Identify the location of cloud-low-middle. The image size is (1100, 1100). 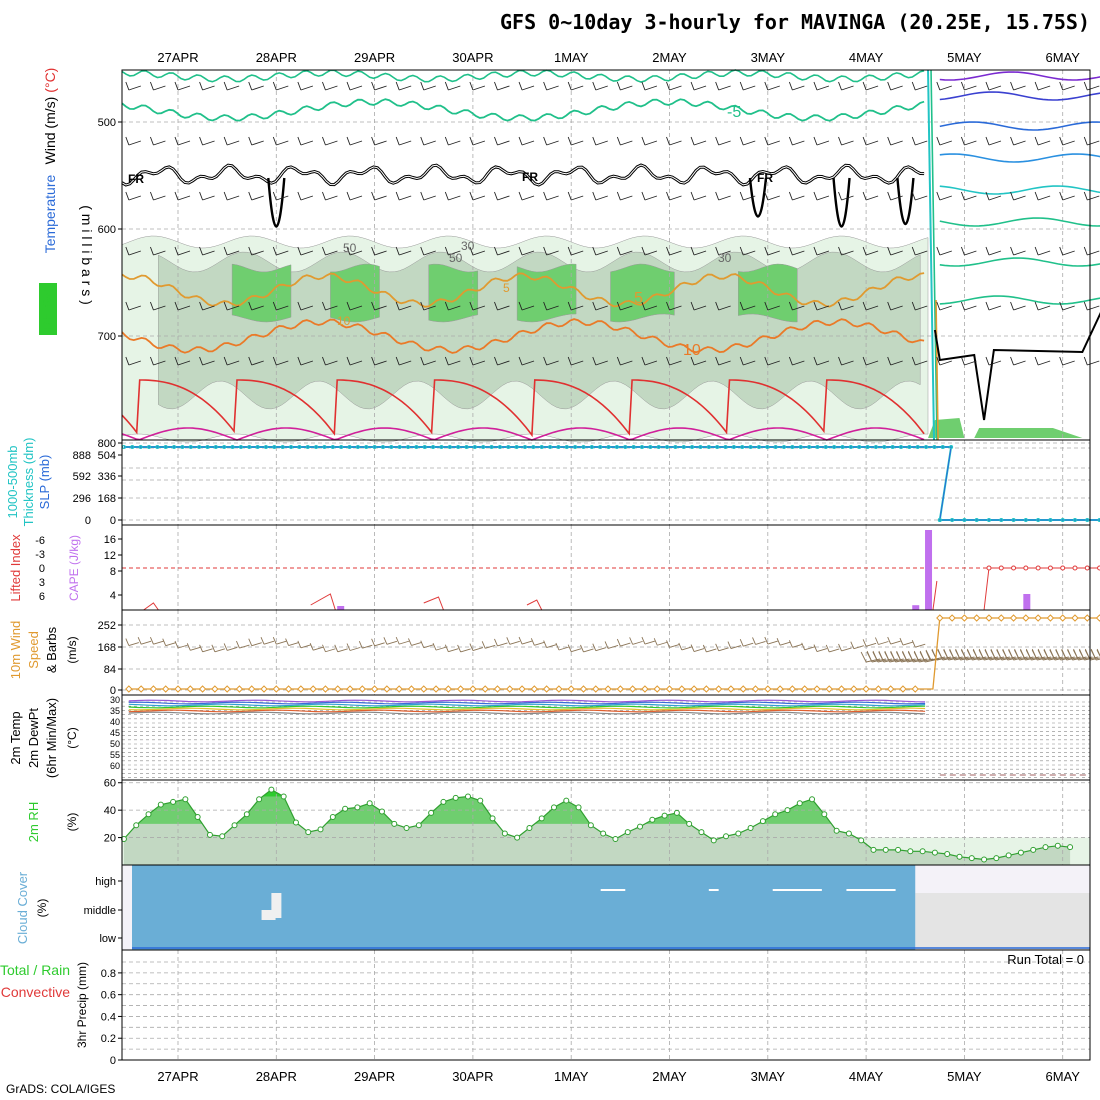
(1002, 921).